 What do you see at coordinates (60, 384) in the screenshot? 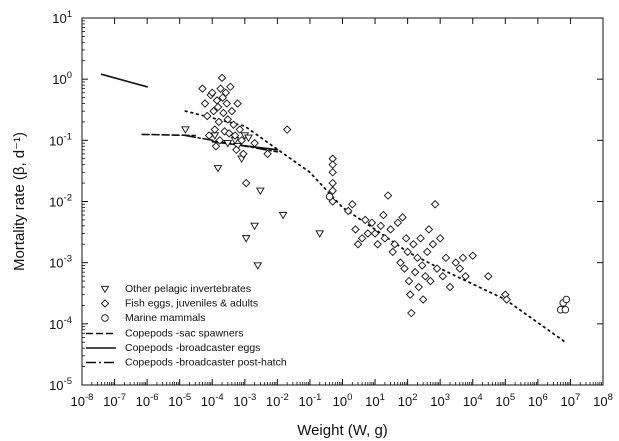
I see `y-tick-label: 10⁻⁵` at bounding box center [60, 384].